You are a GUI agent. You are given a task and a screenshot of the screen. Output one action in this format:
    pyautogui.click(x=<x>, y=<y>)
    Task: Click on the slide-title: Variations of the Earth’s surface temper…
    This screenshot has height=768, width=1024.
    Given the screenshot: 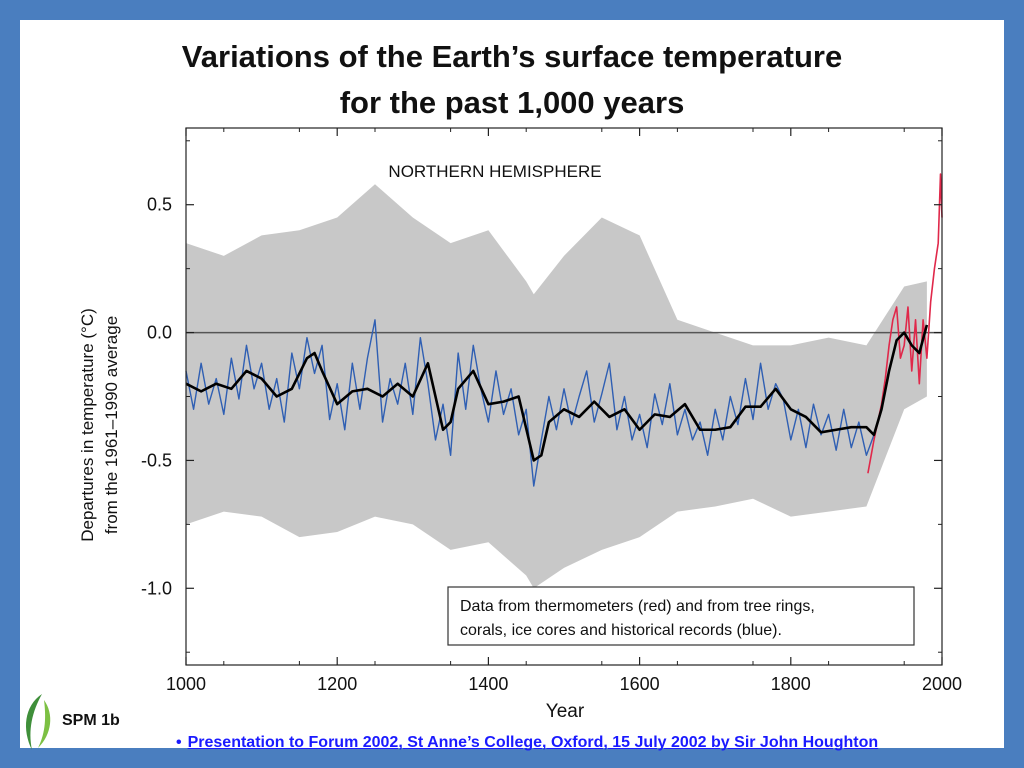 What is the action you would take?
    pyautogui.click(x=512, y=80)
    